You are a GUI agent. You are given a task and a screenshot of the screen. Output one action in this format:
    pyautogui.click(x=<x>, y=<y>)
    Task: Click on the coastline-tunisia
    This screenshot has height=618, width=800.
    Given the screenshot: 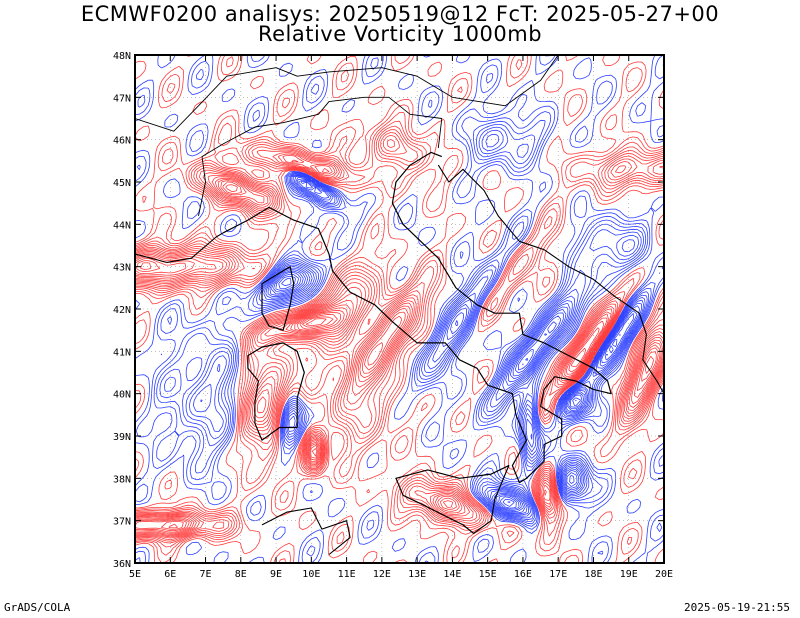 What is the action you would take?
    pyautogui.click(x=306, y=531)
    